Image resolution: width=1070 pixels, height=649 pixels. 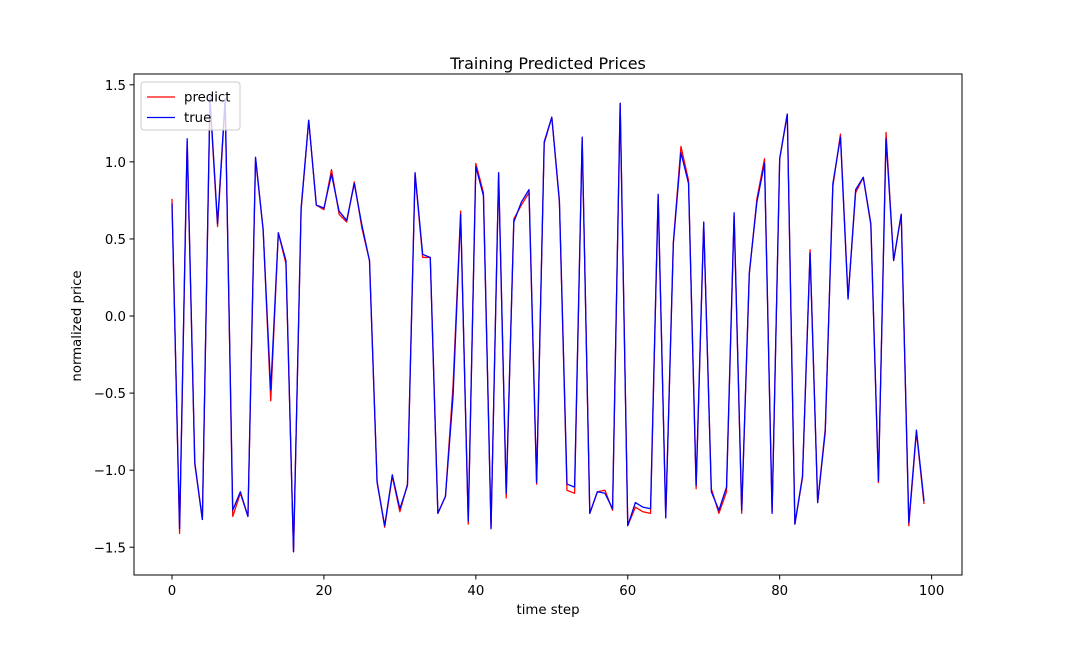 What do you see at coordinates (77, 325) in the screenshot?
I see `y-axis-label: normalized price` at bounding box center [77, 325].